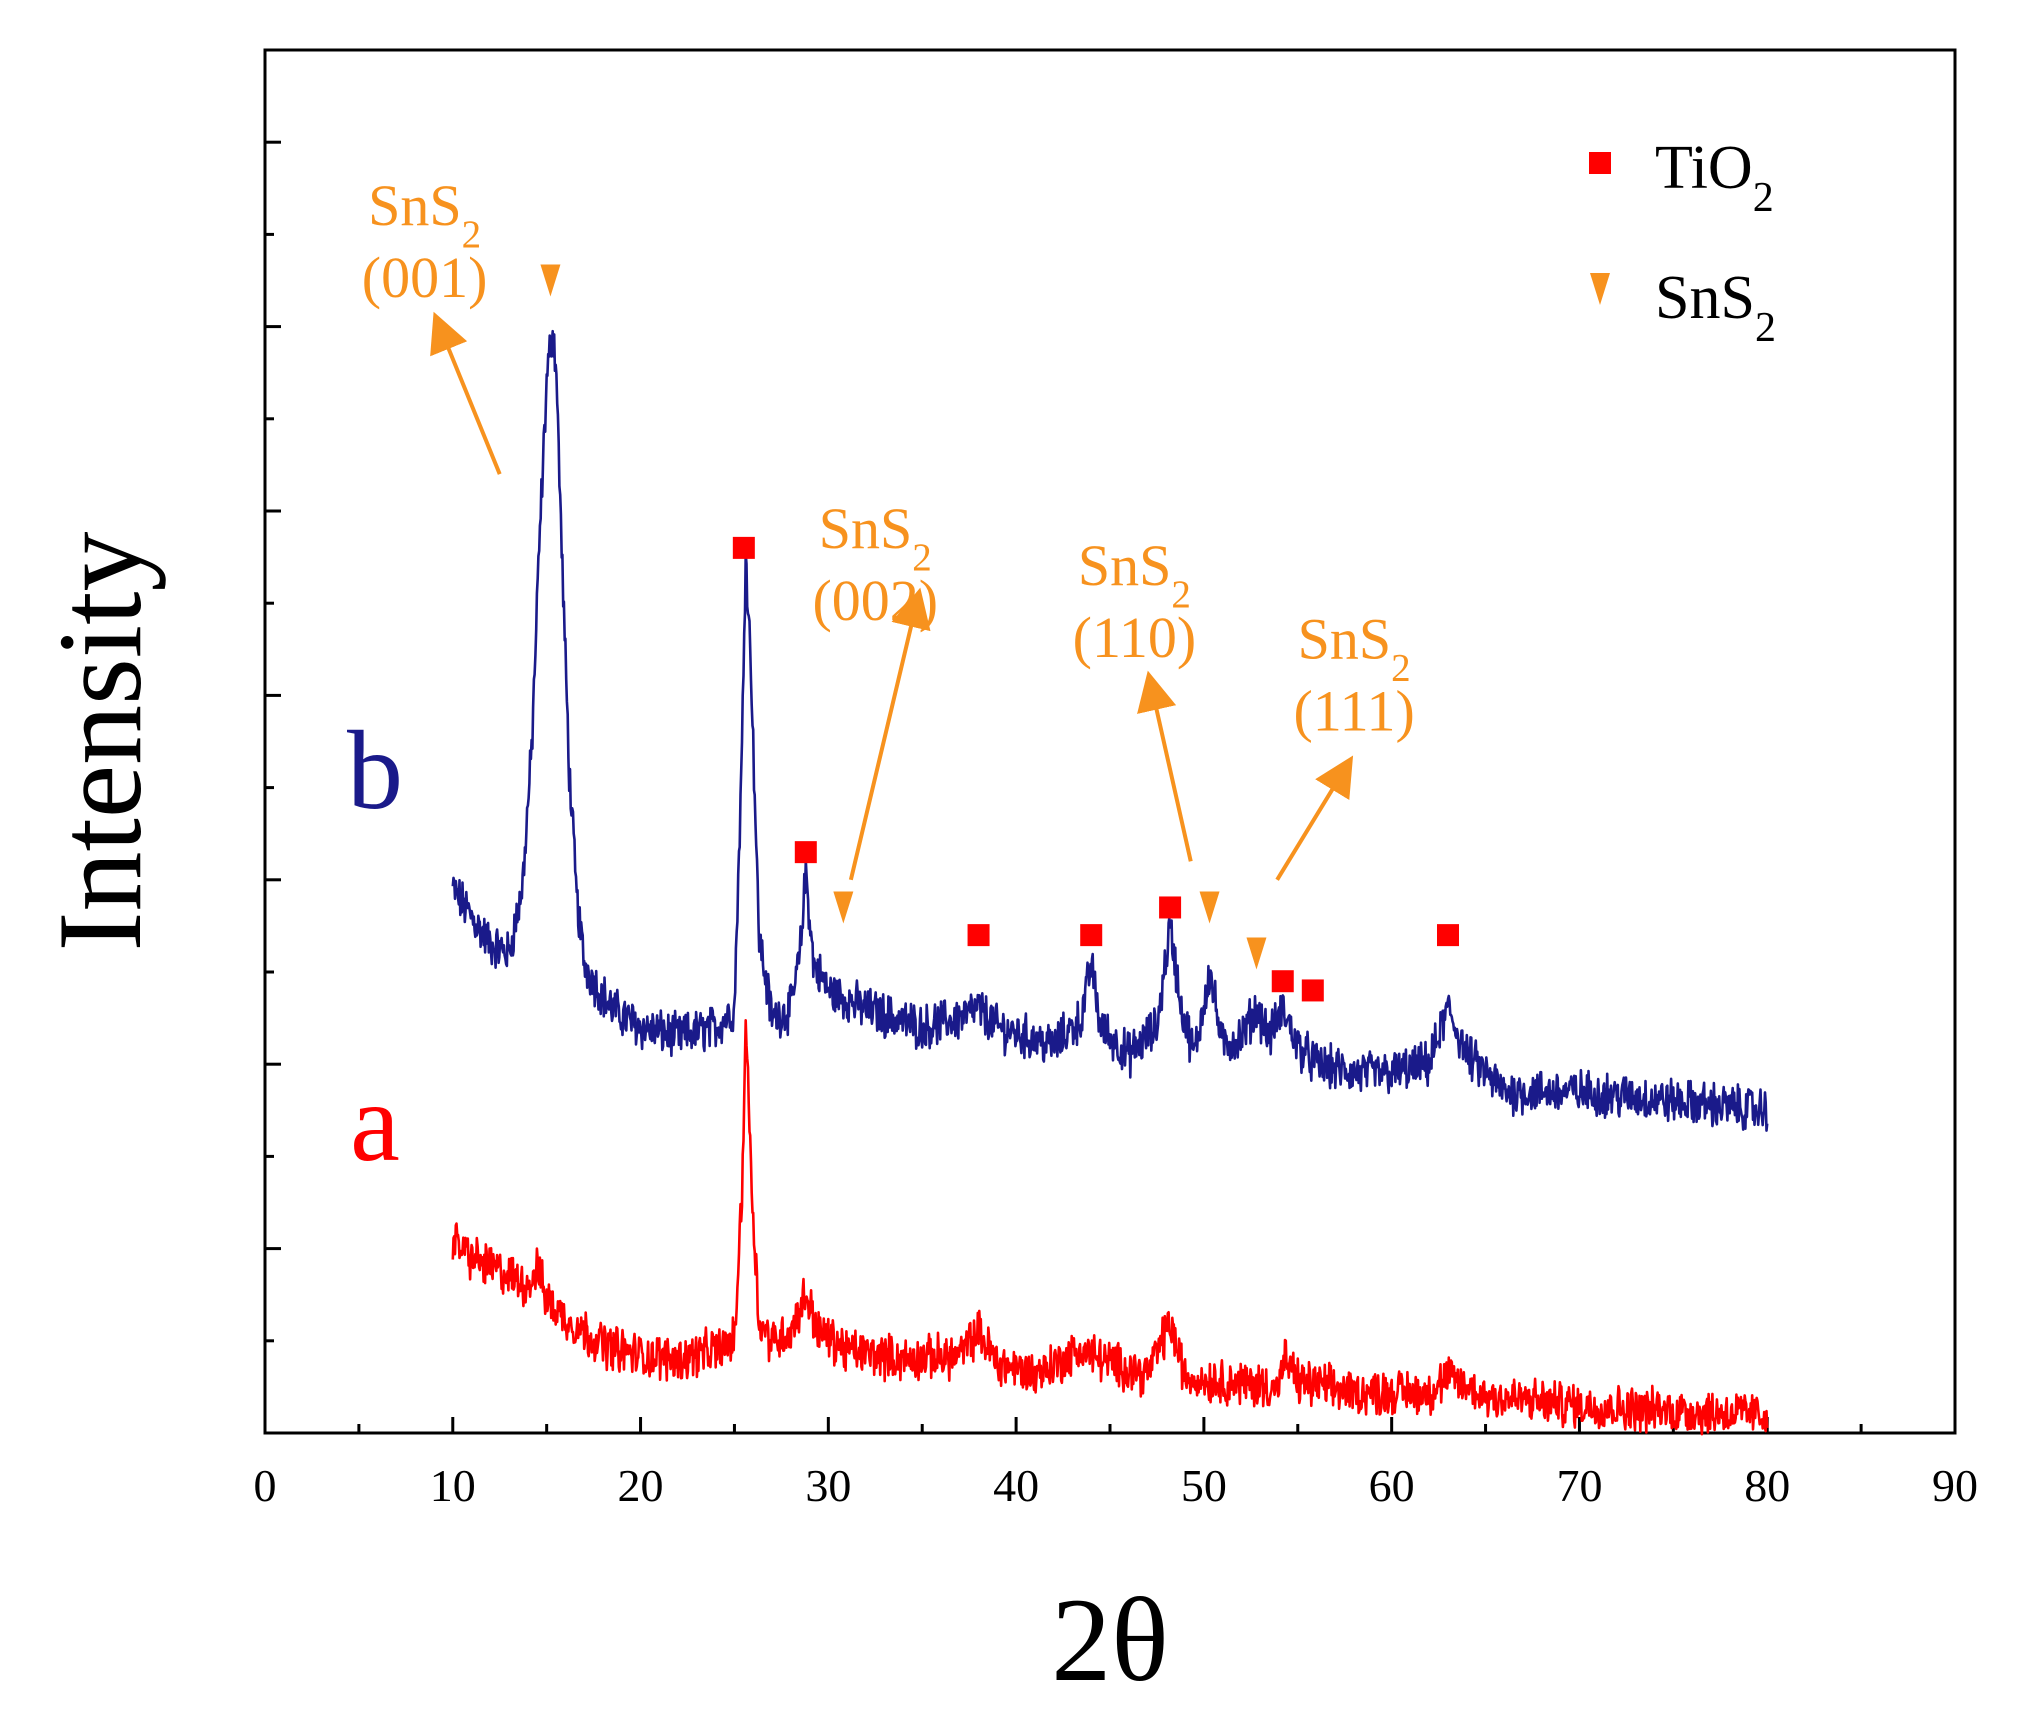 This screenshot has height=1728, width=2017. What do you see at coordinates (375, 771) in the screenshot?
I see `series-label-b: b` at bounding box center [375, 771].